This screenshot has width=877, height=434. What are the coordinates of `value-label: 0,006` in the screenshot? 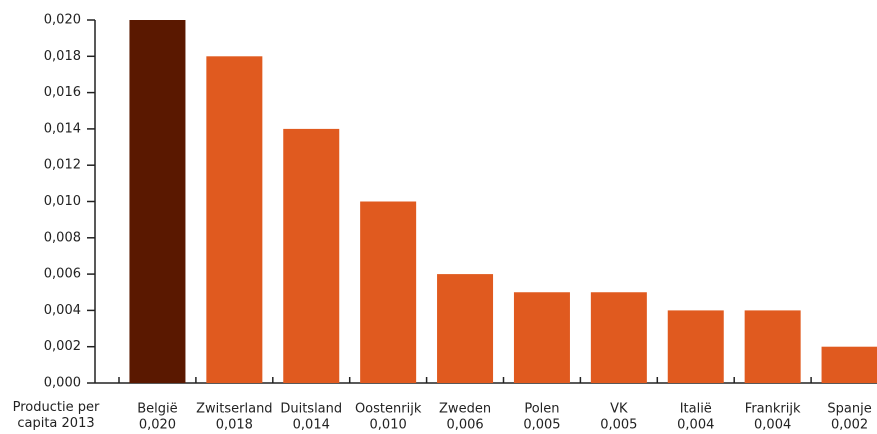 It's located at (464, 425).